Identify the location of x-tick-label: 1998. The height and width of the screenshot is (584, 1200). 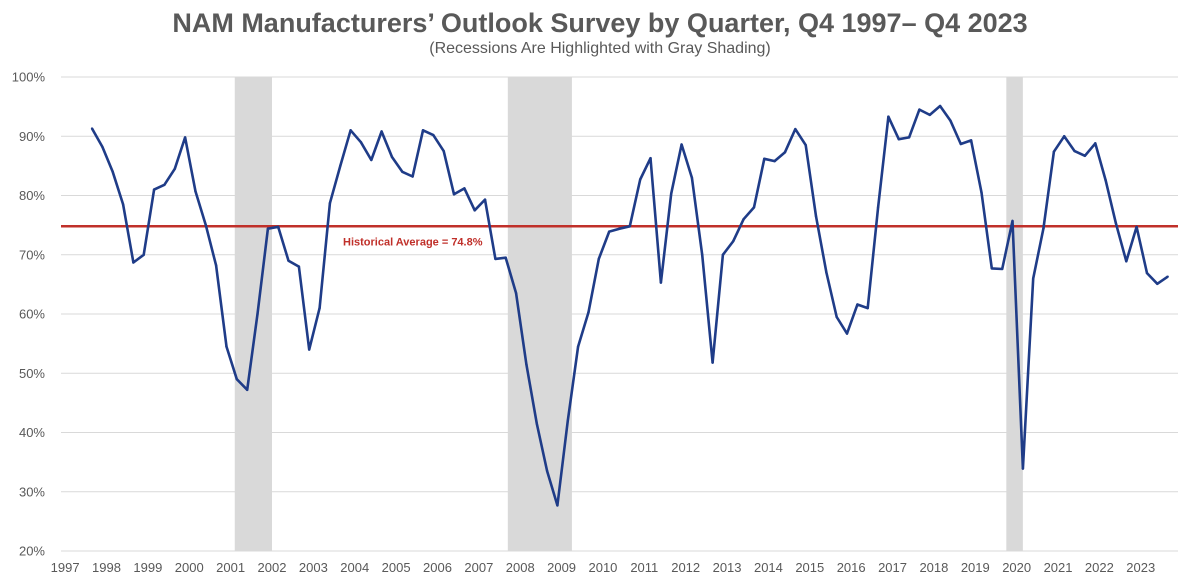
(106, 567).